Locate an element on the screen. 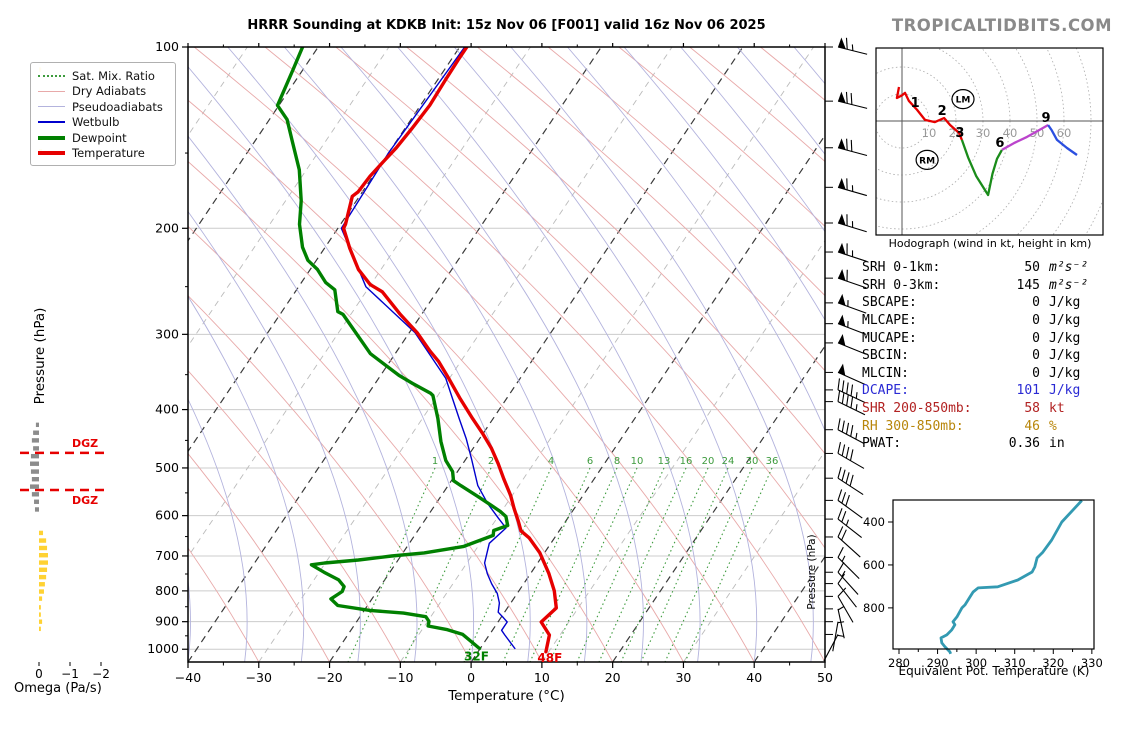 The height and width of the screenshot is (748, 1134). dgz-label: DGZ is located at coordinates (85, 500).